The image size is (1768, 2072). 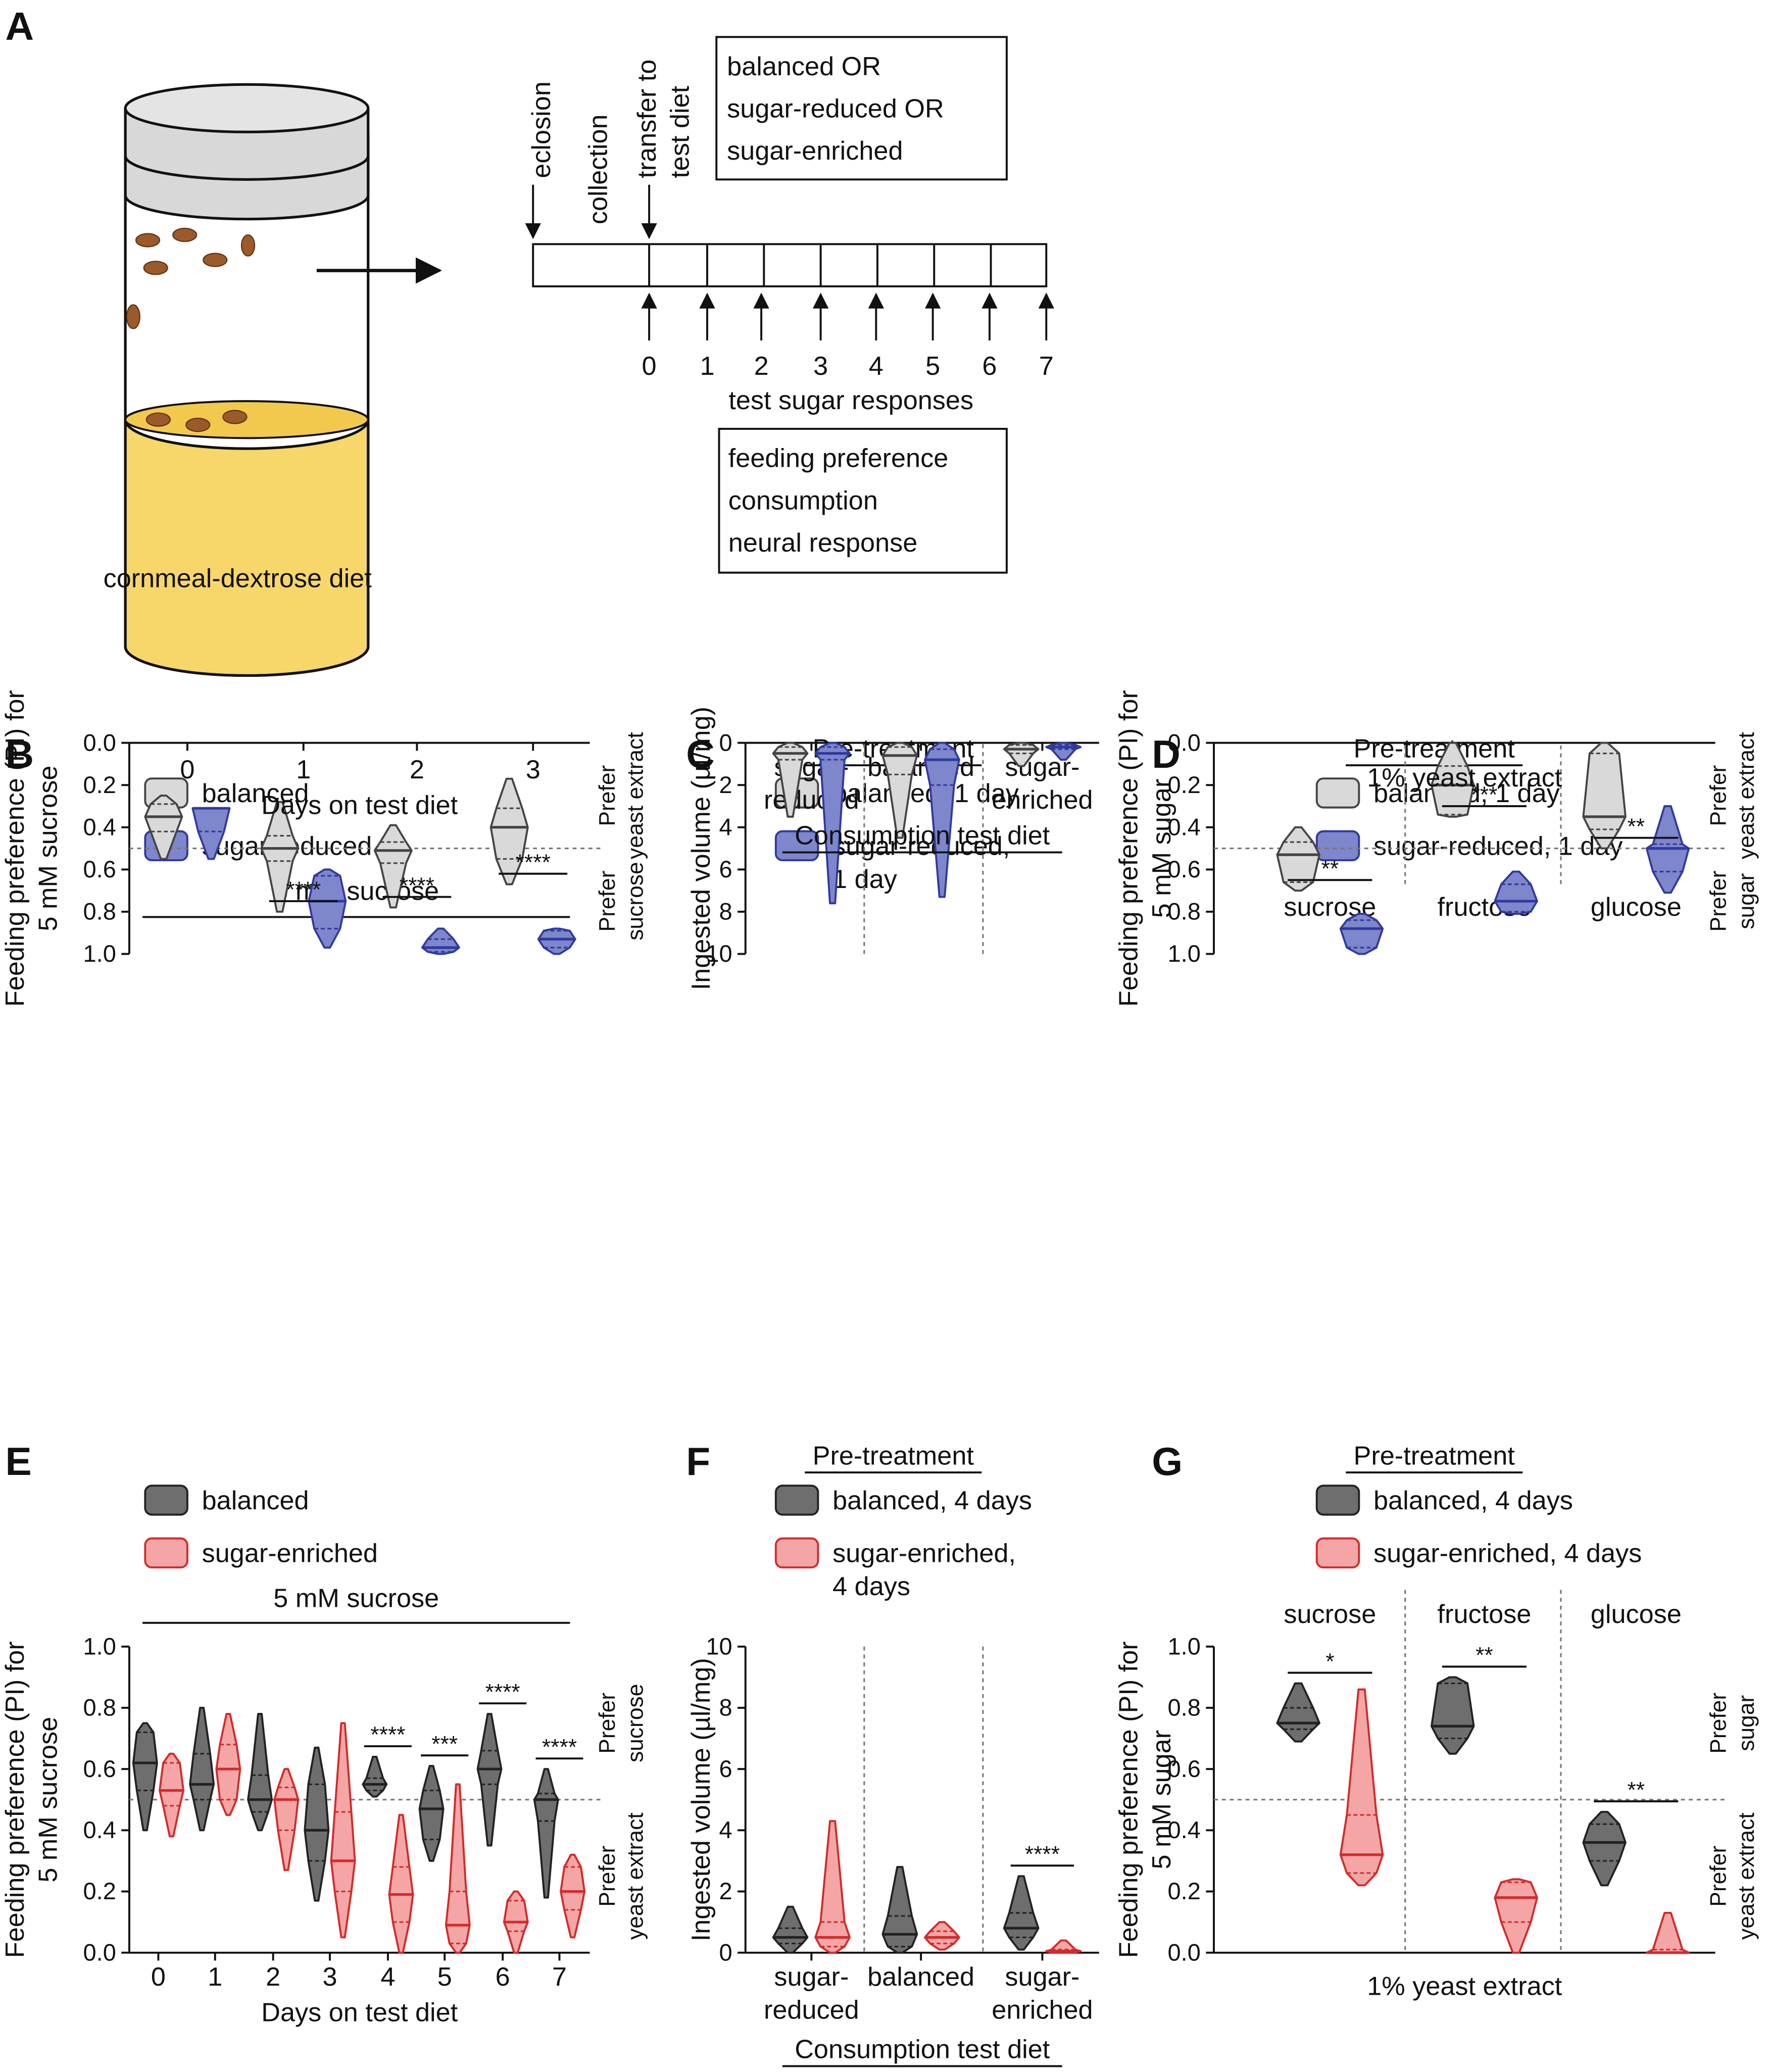 What do you see at coordinates (647, 119) in the screenshot?
I see `text-line: transfer to` at bounding box center [647, 119].